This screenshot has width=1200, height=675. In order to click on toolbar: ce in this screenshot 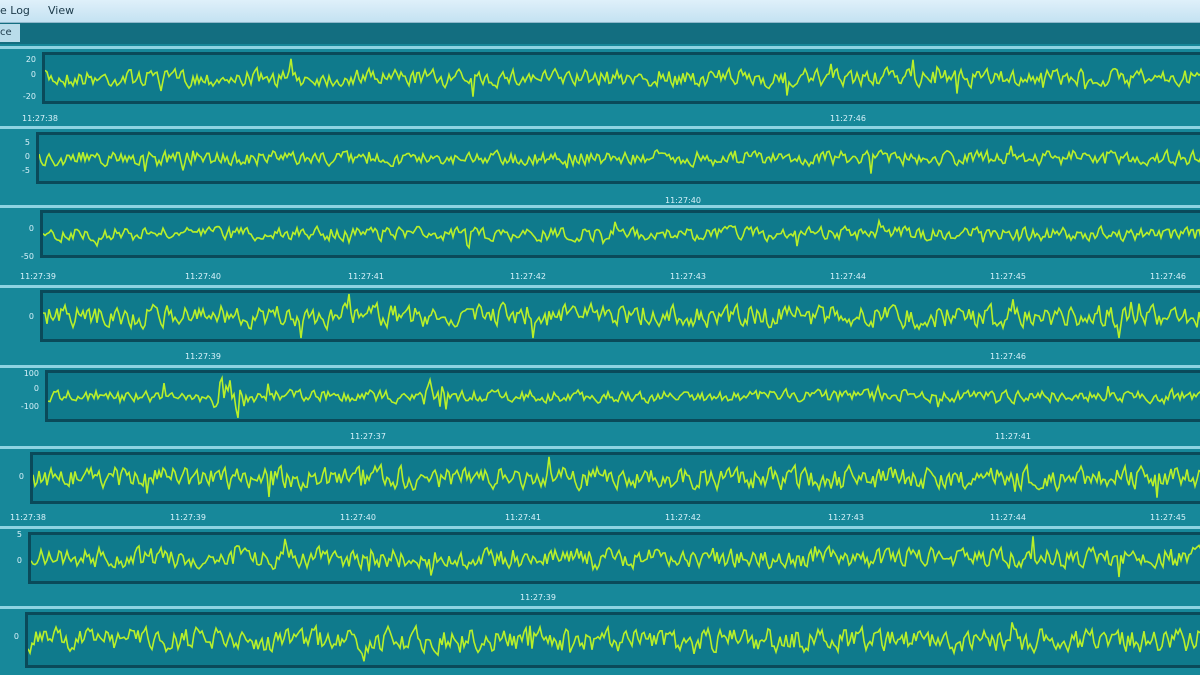, I will do `click(600, 33)`.